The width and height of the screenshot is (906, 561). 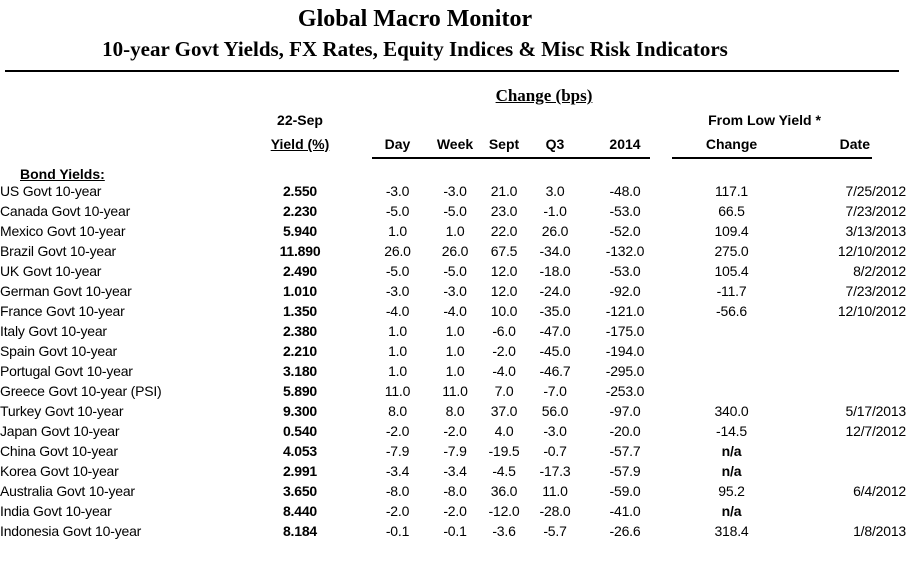 What do you see at coordinates (625, 531) in the screenshot?
I see `row-2014-change: -26.6` at bounding box center [625, 531].